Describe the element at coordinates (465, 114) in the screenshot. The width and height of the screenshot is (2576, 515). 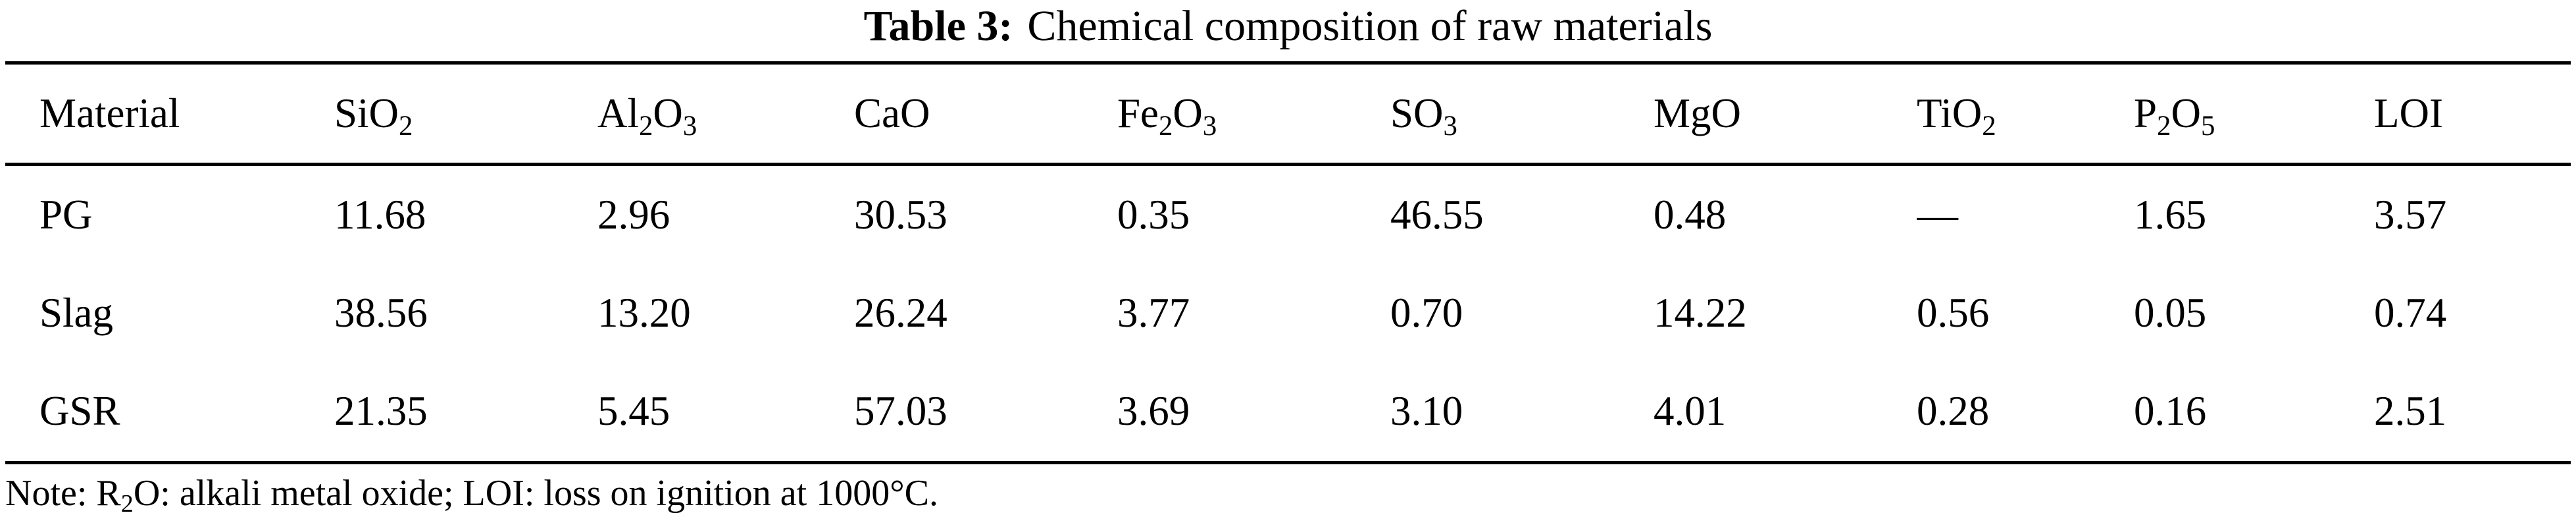
I see `column-header: SiO2` at that location.